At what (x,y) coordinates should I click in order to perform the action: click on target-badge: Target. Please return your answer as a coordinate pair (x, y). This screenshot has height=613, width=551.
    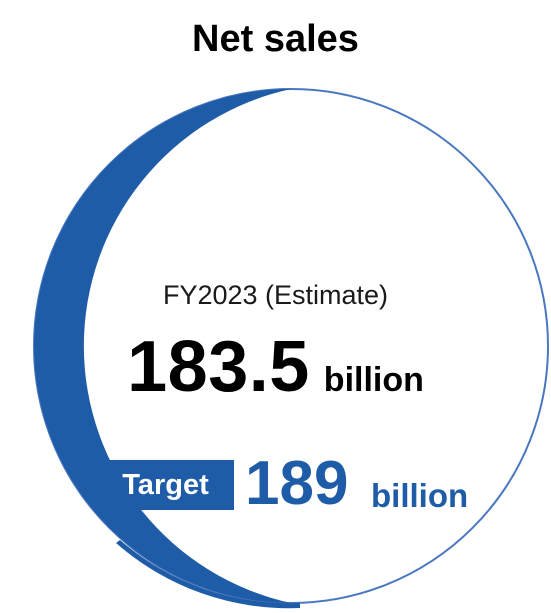
    Looking at the image, I should click on (165, 485).